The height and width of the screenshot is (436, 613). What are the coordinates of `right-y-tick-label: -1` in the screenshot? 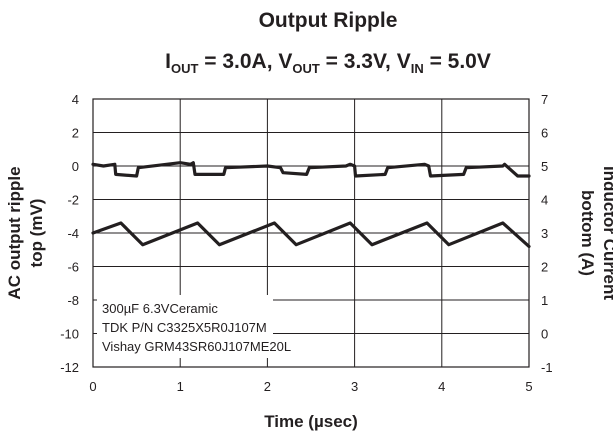 It's located at (547, 367).